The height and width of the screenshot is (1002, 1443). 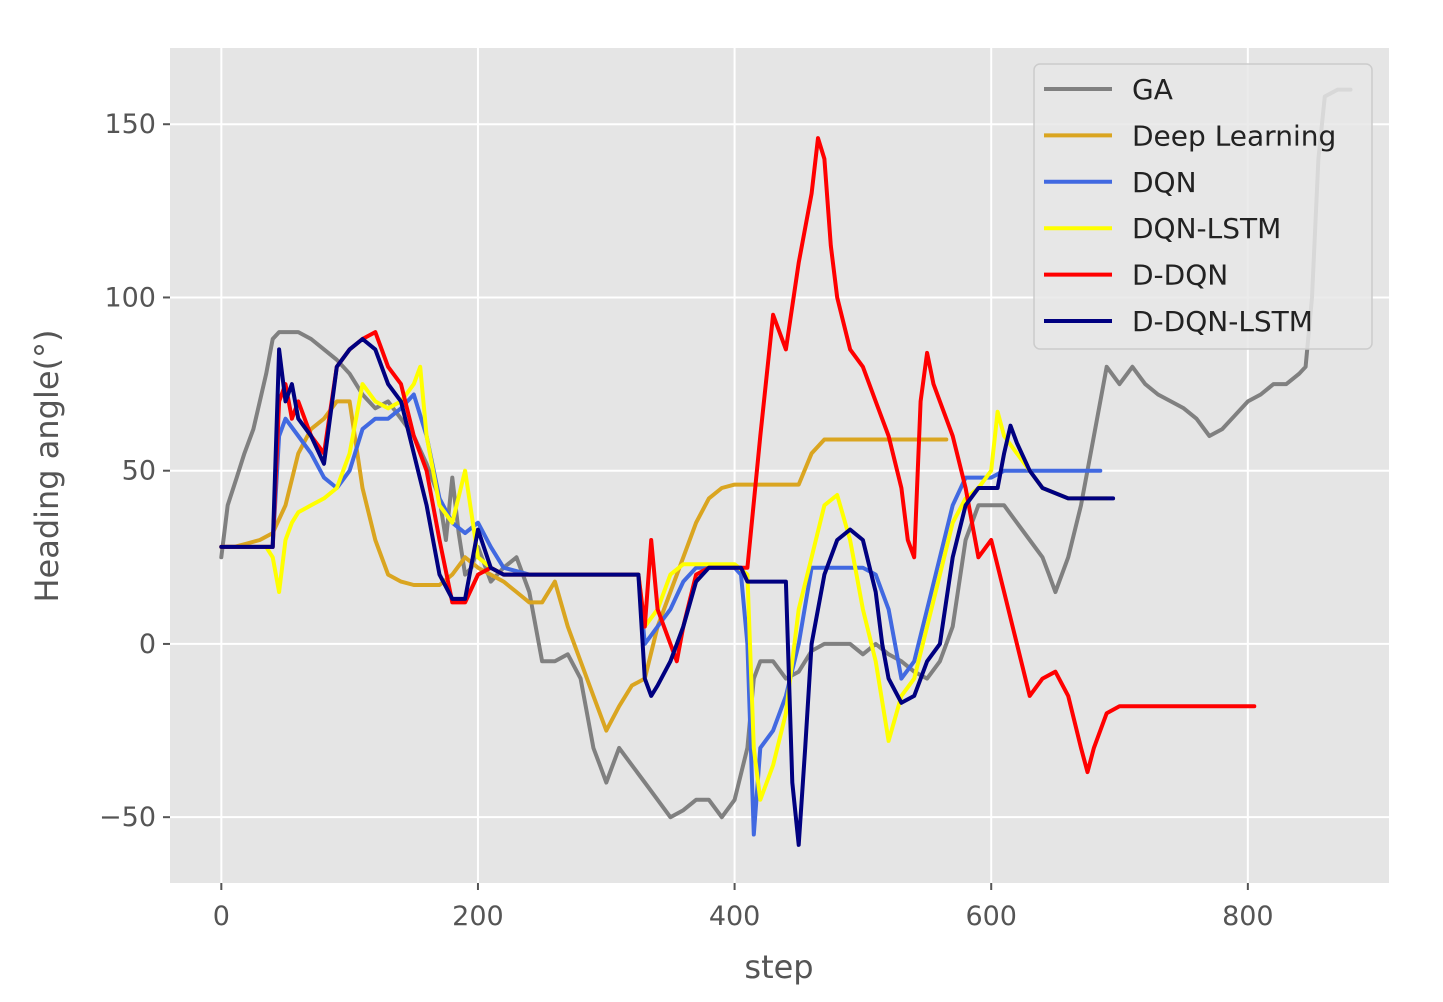 What do you see at coordinates (221, 916) in the screenshot?
I see `x-tick-label: 0` at bounding box center [221, 916].